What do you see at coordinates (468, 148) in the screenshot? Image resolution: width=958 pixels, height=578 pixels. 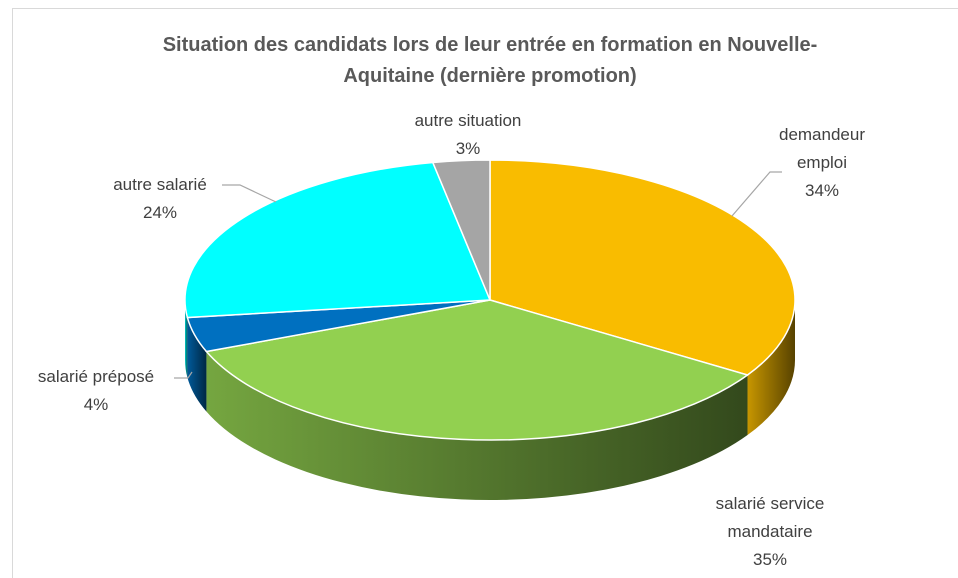 I see `label-value: 3%` at bounding box center [468, 148].